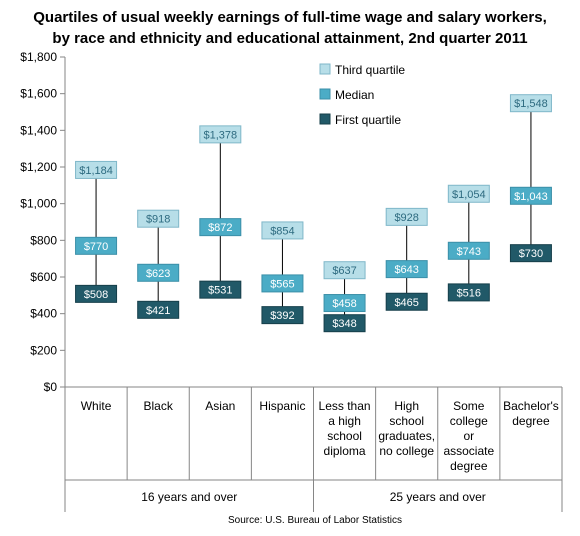  I want to click on category-label-line: diploma, so click(345, 451).